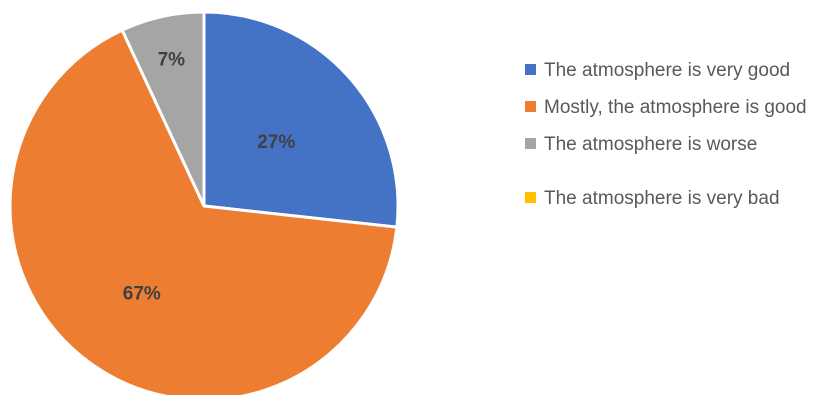  What do you see at coordinates (530, 143) in the screenshot?
I see `legend-swatch-worse` at bounding box center [530, 143].